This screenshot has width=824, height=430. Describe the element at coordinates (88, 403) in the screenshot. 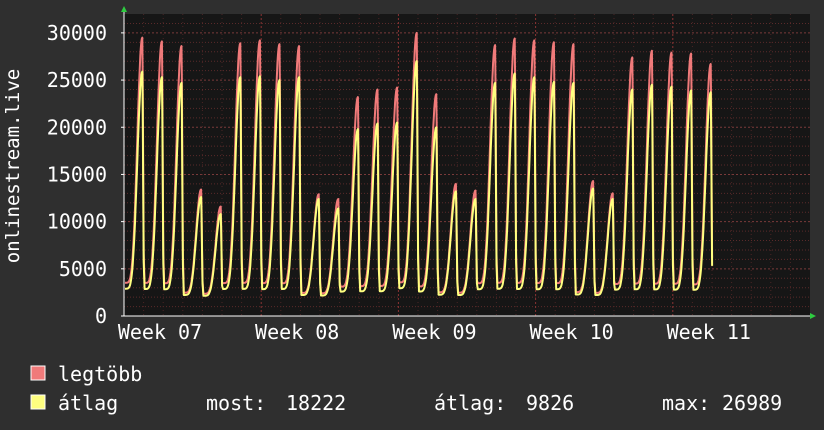

I see `legend-label-atlag: átlag` at that location.